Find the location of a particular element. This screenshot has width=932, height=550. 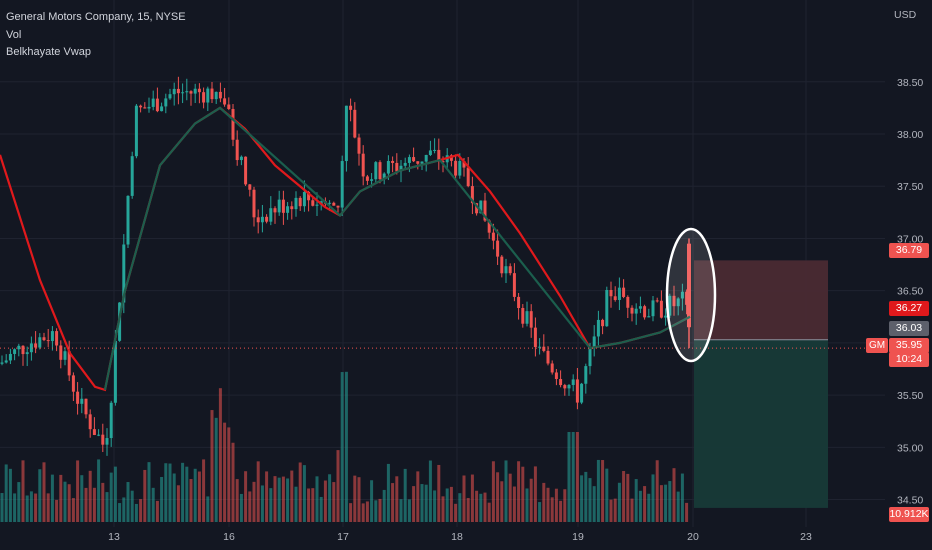

x-tick-label: 17 is located at coordinates (343, 537).